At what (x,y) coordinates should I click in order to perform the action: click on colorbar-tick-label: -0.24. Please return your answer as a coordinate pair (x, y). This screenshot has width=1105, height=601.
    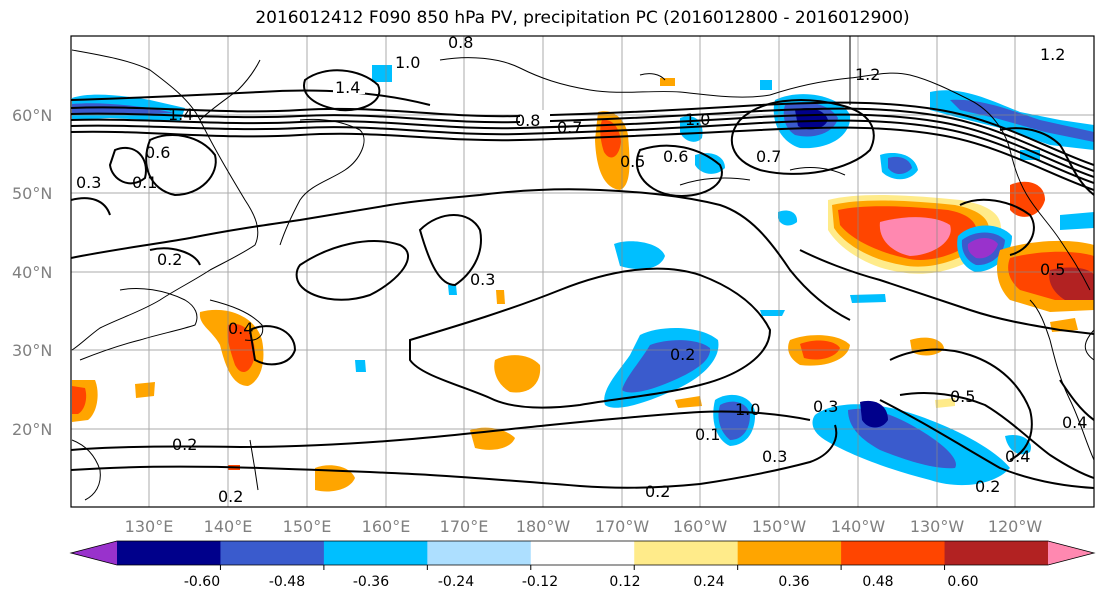
    Looking at the image, I should click on (456, 582).